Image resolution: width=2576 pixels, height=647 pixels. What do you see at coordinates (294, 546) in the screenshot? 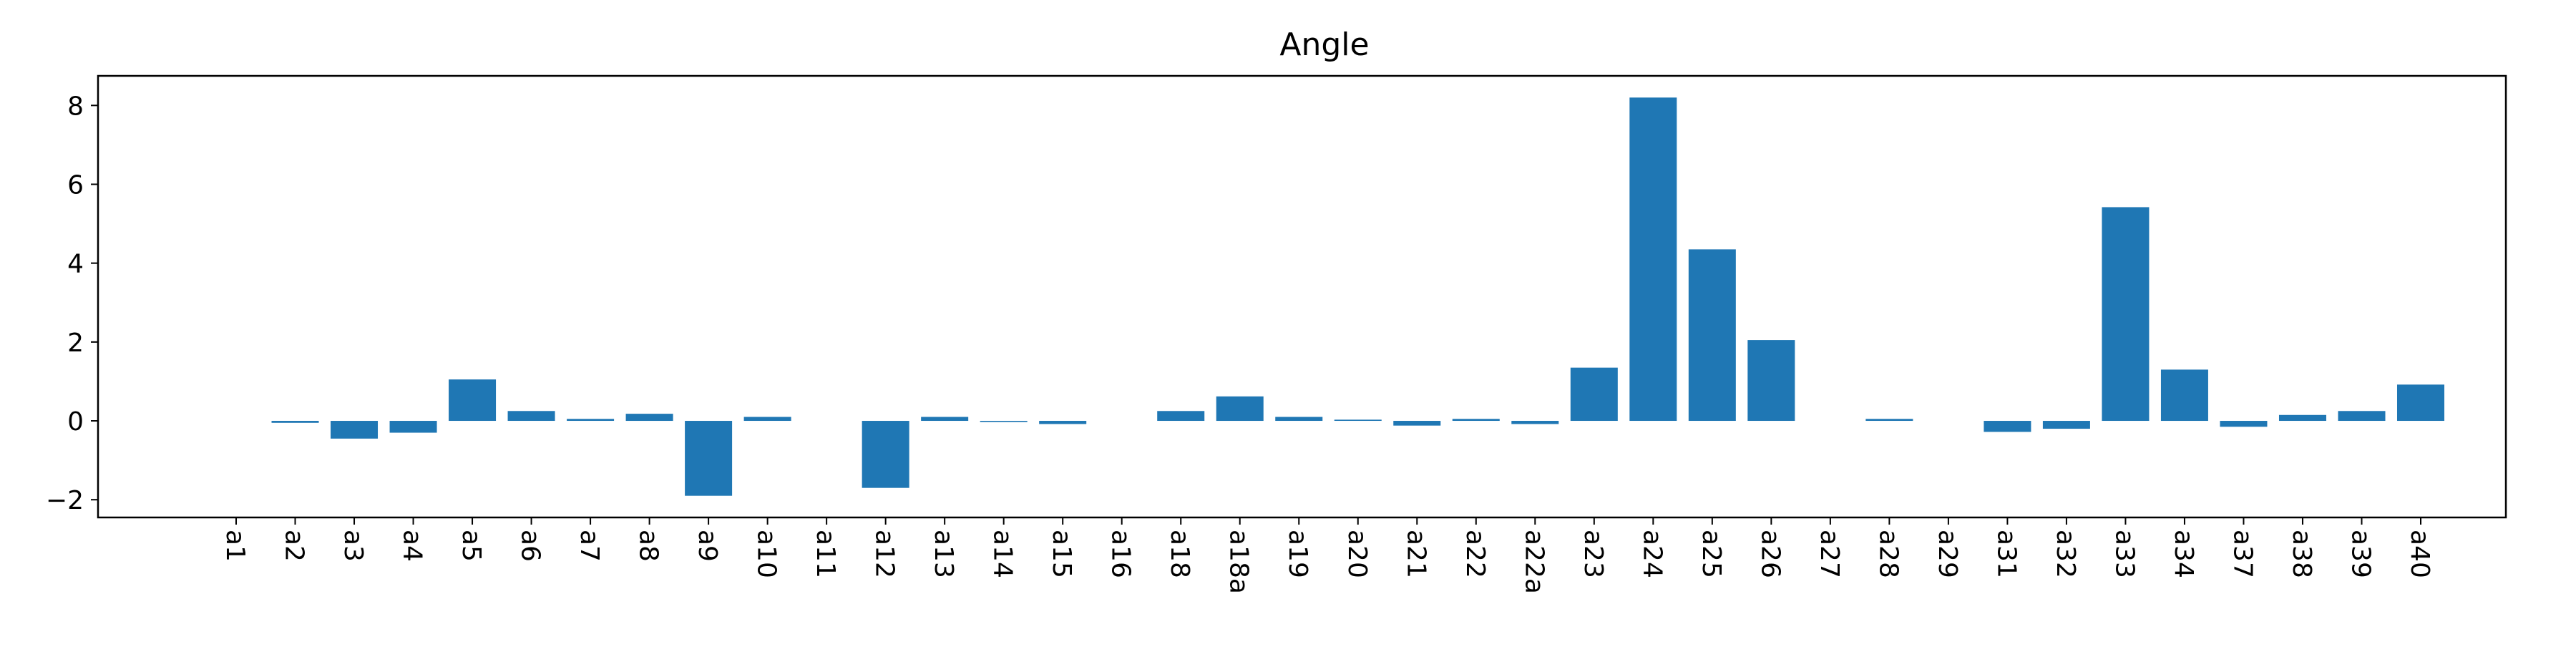
I see `x-tick-label: a2` at bounding box center [294, 546].